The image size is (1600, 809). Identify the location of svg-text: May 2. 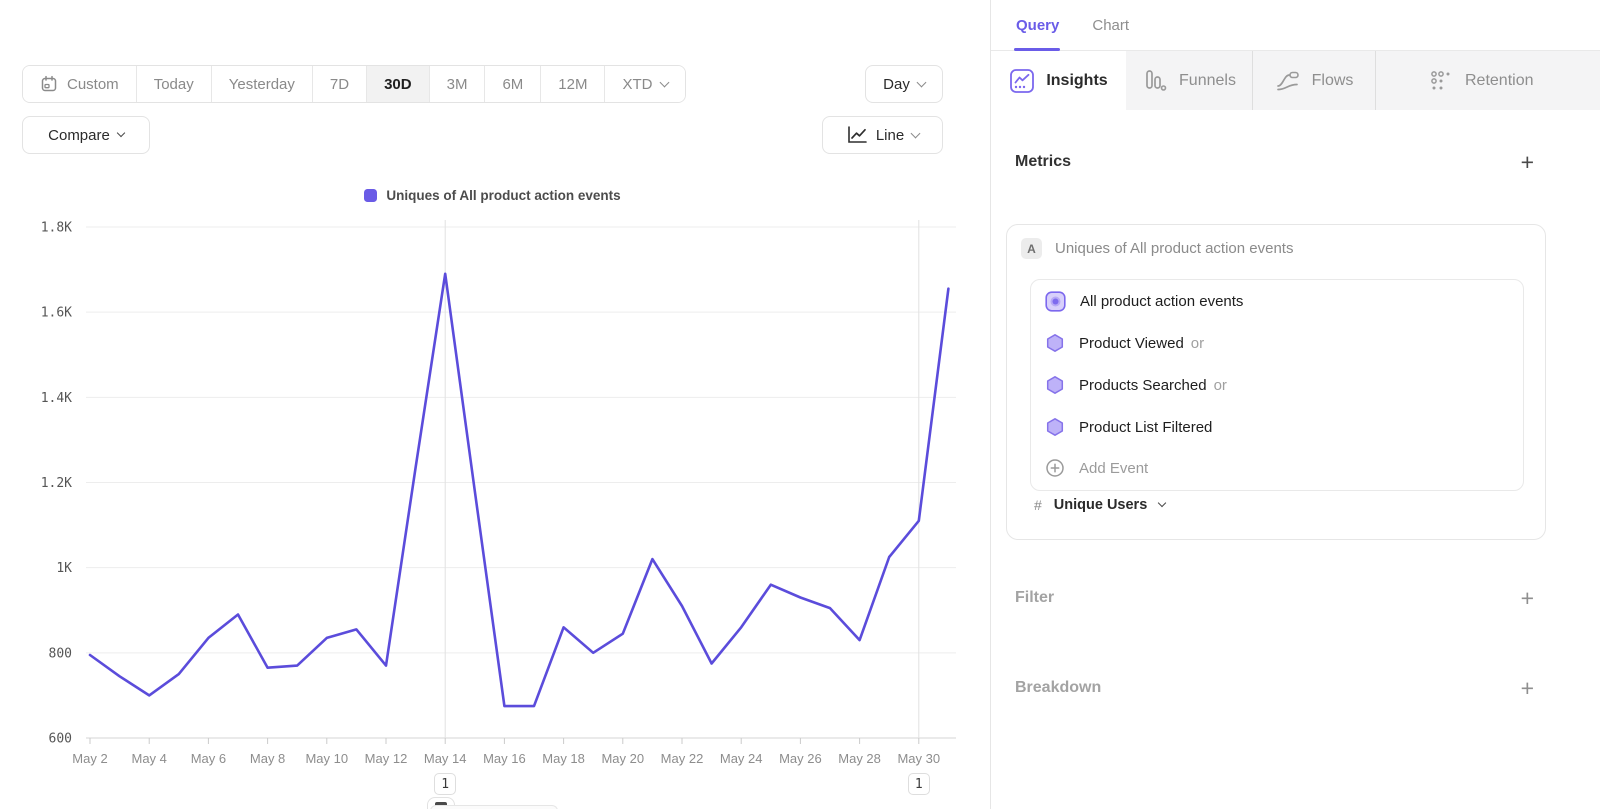
(89, 758).